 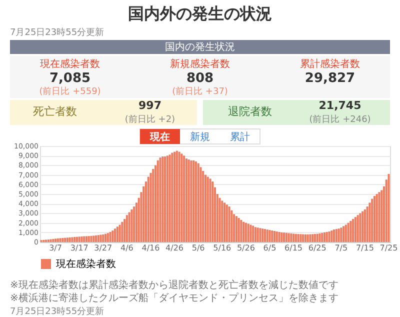 What do you see at coordinates (200, 78) in the screenshot?
I see `text: 808` at bounding box center [200, 78].